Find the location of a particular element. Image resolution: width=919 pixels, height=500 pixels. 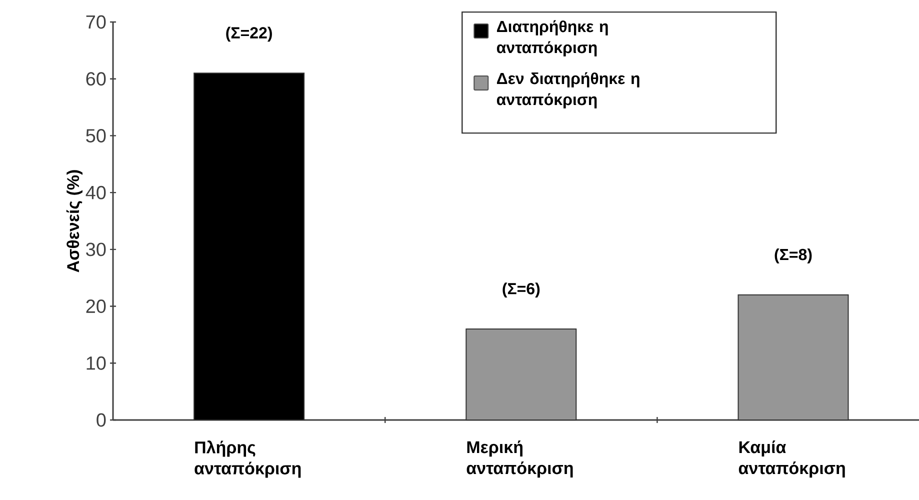

y-tick-label: 50 is located at coordinates (96, 135).